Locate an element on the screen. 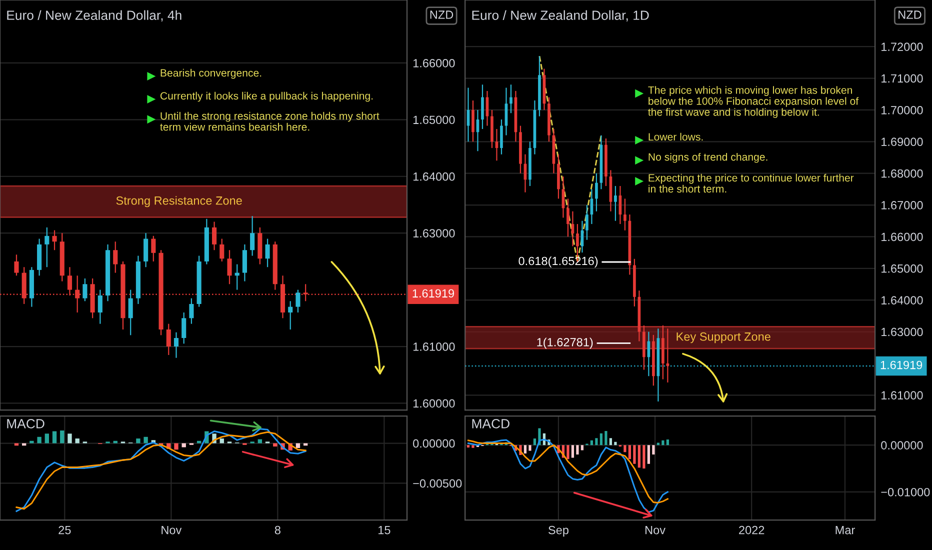 The width and height of the screenshot is (932, 550). annotation: Expecting the price to continue lower further in the short term. is located at coordinates (751, 183).